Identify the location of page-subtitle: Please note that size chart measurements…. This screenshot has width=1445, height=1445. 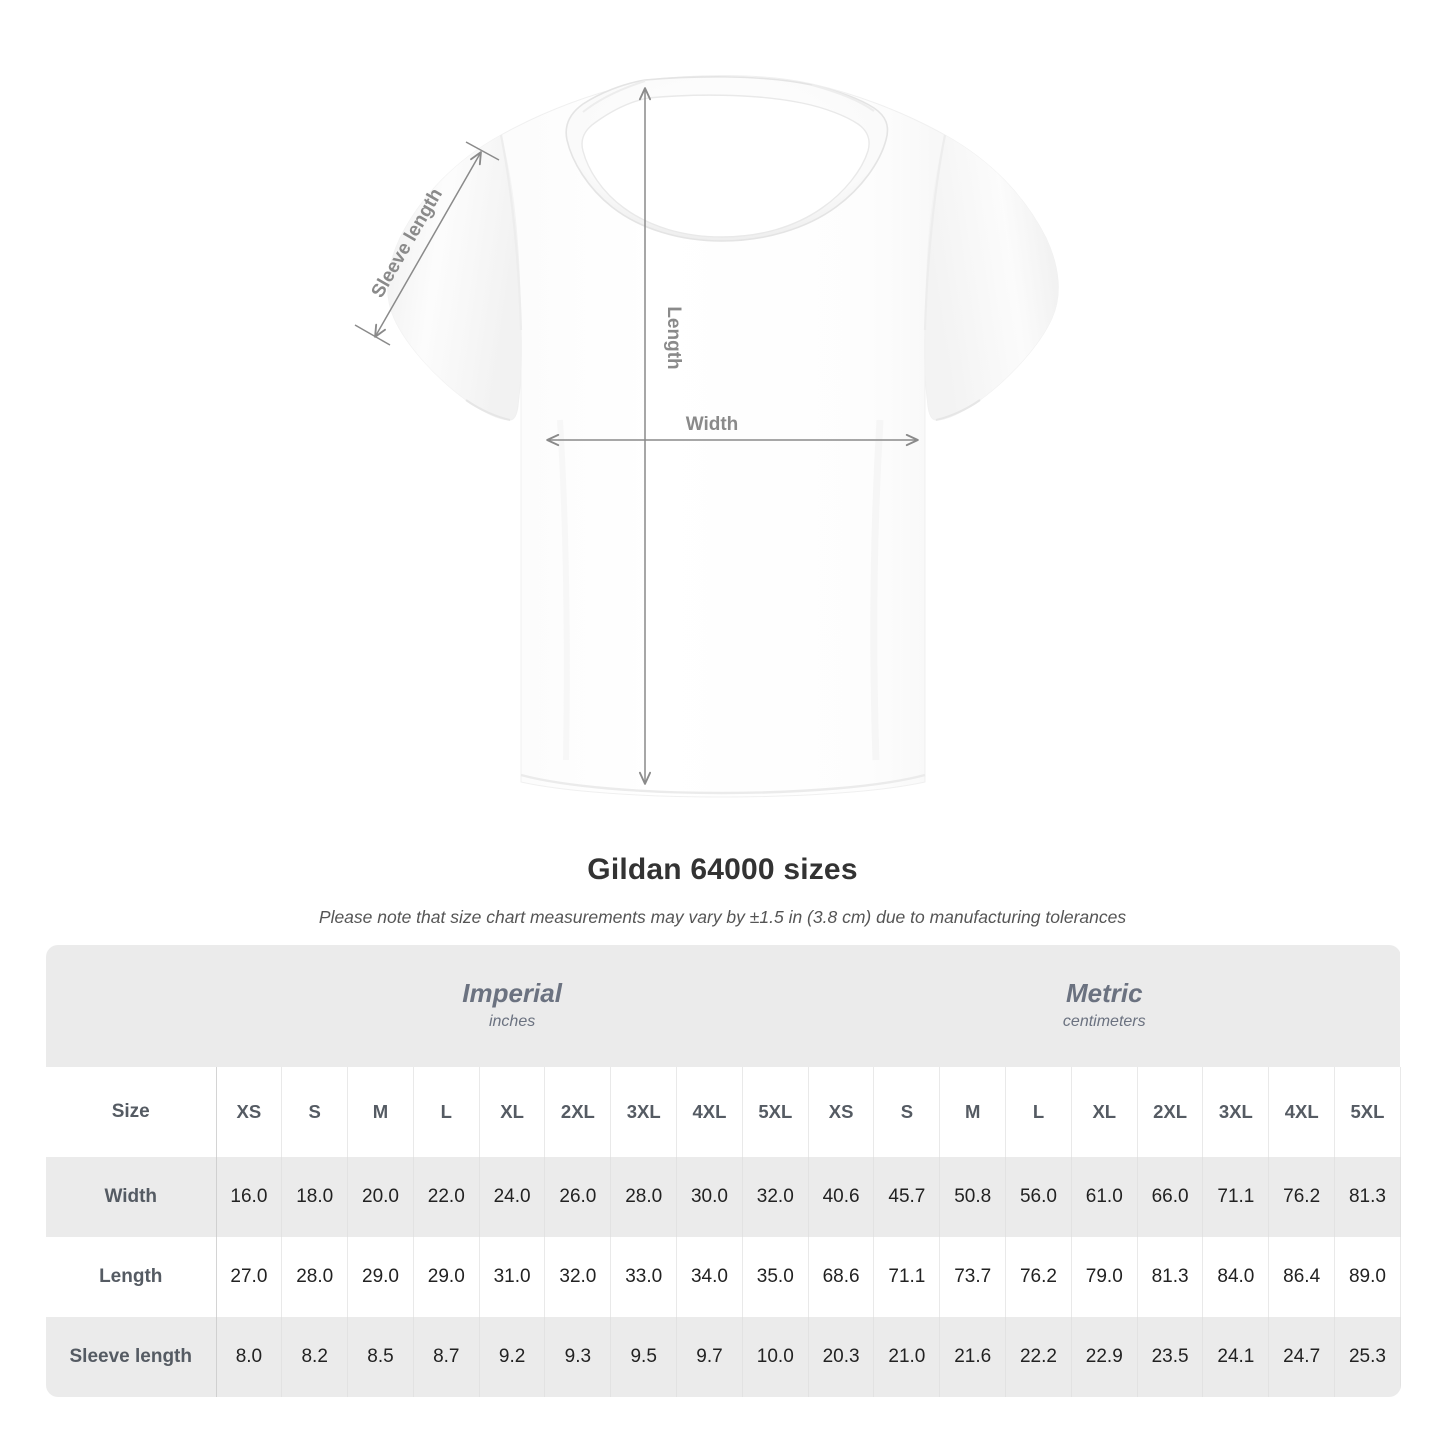
(722, 917).